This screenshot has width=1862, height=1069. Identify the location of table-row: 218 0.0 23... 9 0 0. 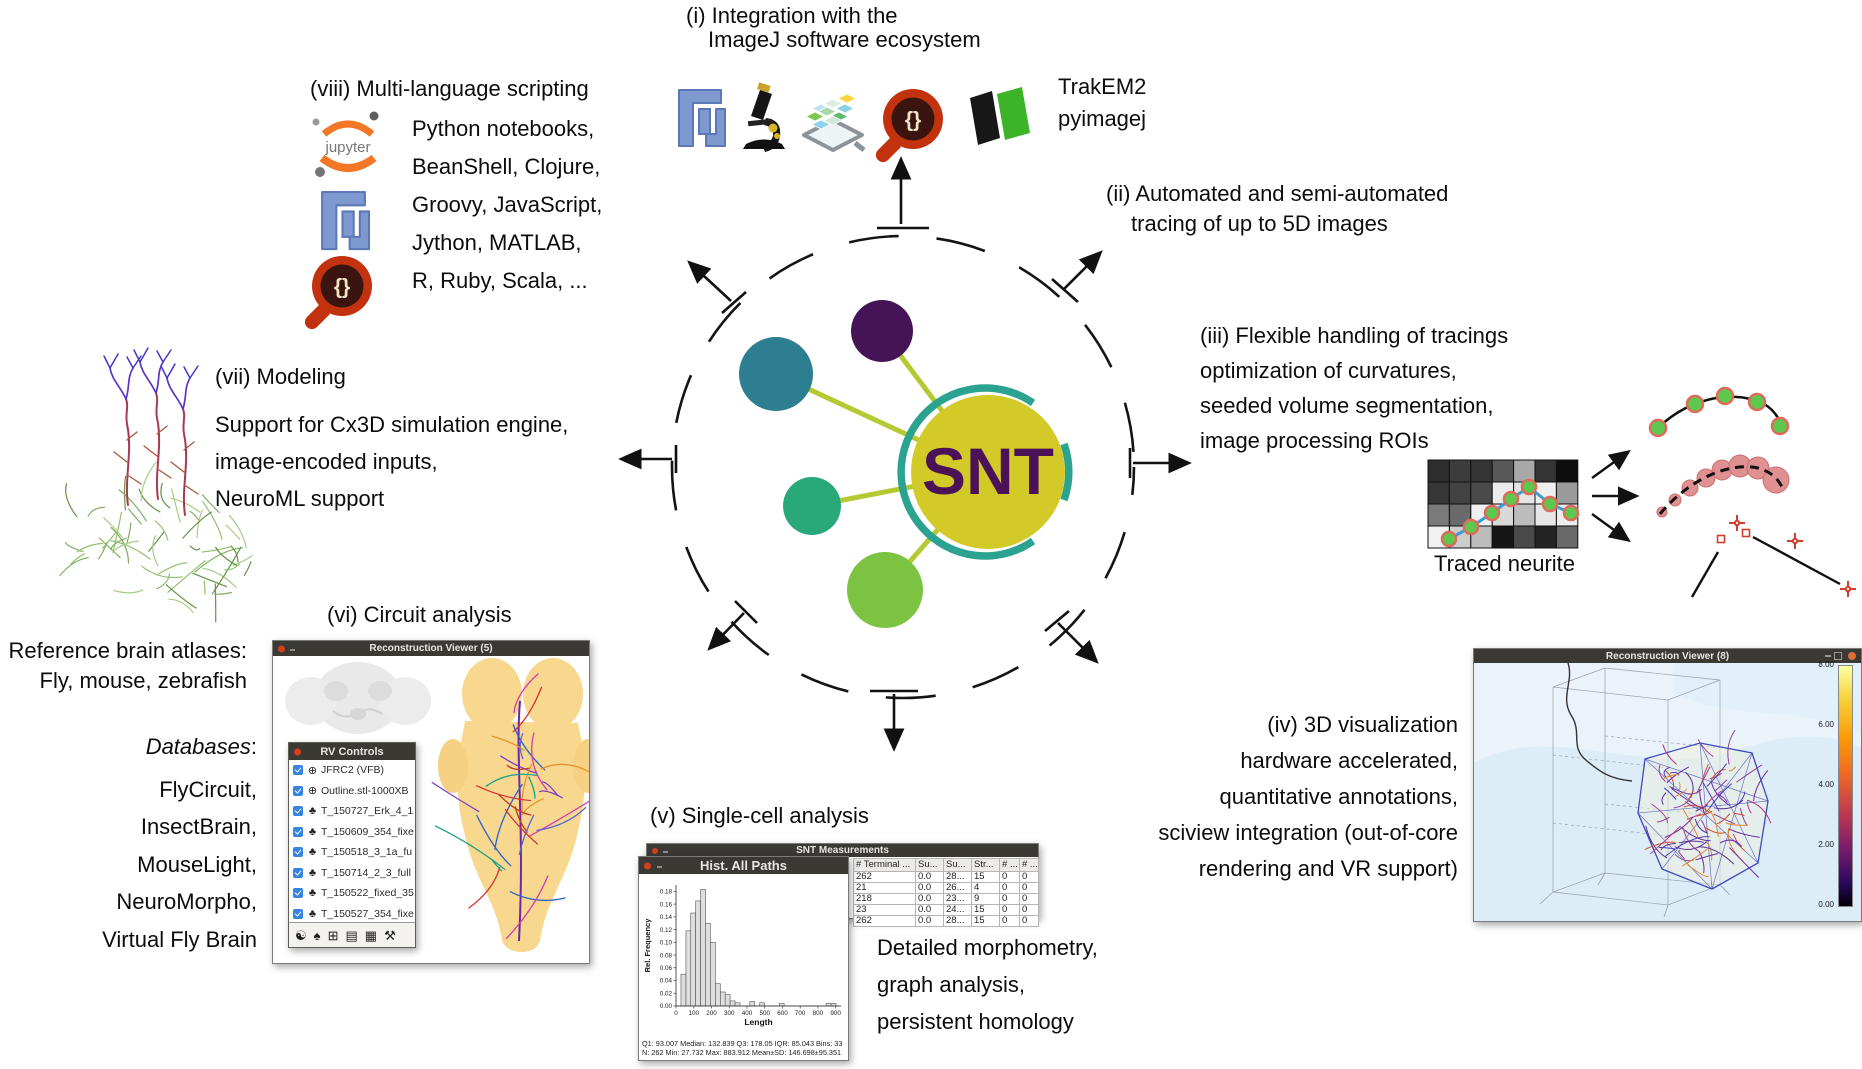
(946, 899).